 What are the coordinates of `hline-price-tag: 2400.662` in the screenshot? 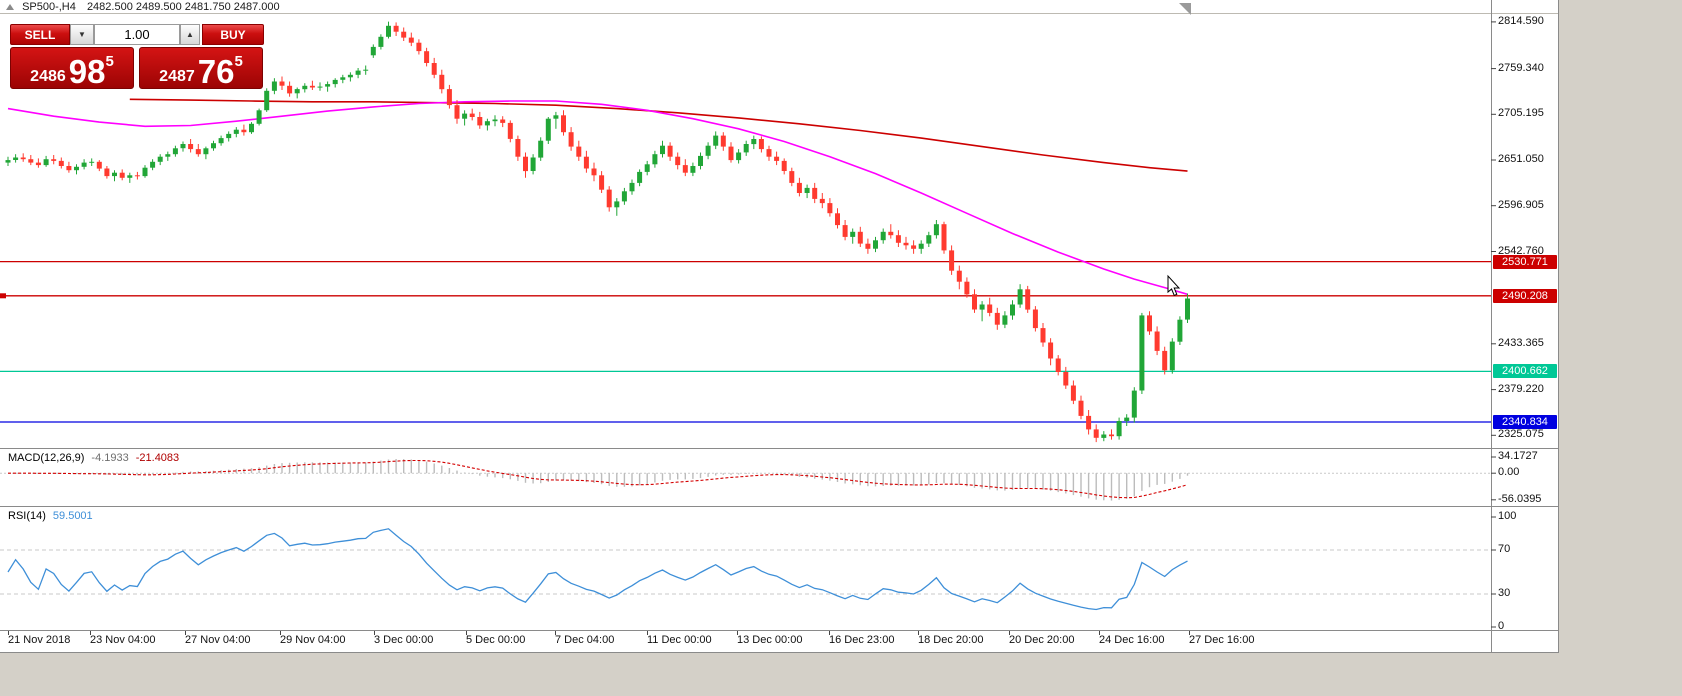 It's located at (1525, 371).